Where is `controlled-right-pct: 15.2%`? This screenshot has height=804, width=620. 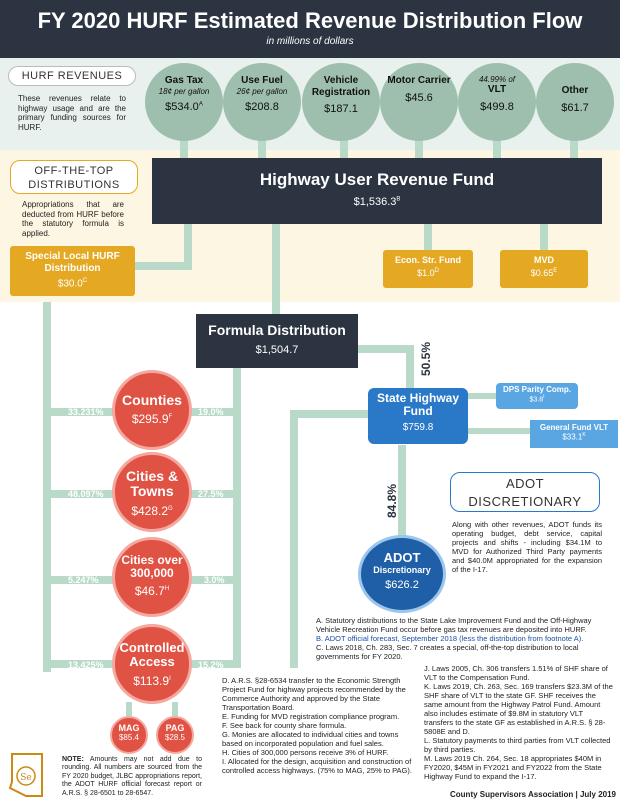
controlled-right-pct: 15.2% is located at coordinates (211, 665).